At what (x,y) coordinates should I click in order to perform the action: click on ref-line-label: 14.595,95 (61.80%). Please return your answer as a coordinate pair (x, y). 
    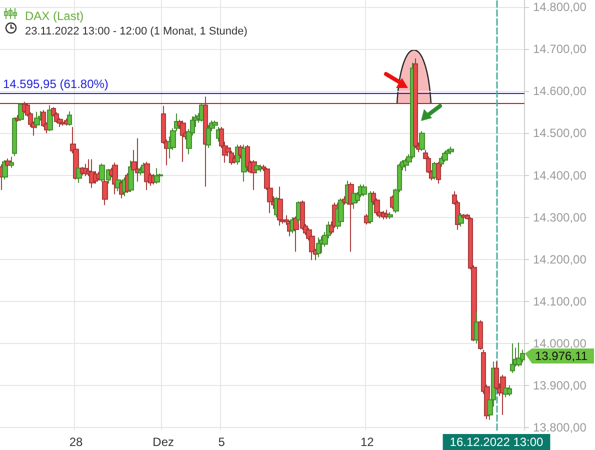
    Looking at the image, I should click on (55, 83).